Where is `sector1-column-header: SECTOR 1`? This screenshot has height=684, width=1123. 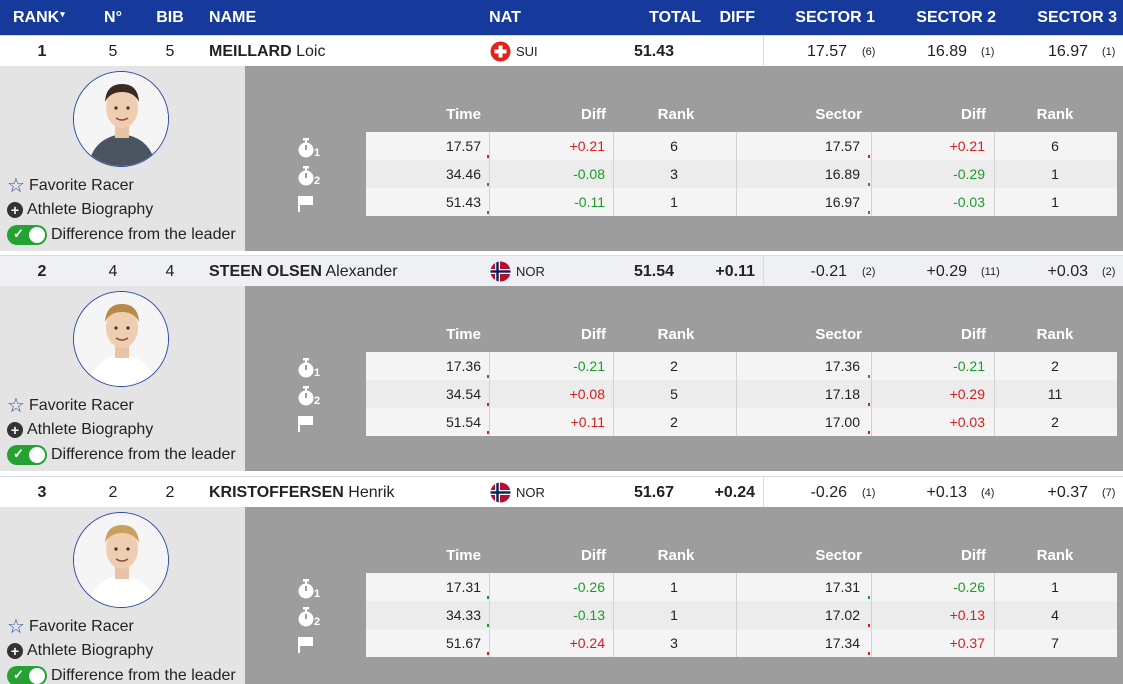
sector1-column-header: SECTOR 1 is located at coordinates (835, 17).